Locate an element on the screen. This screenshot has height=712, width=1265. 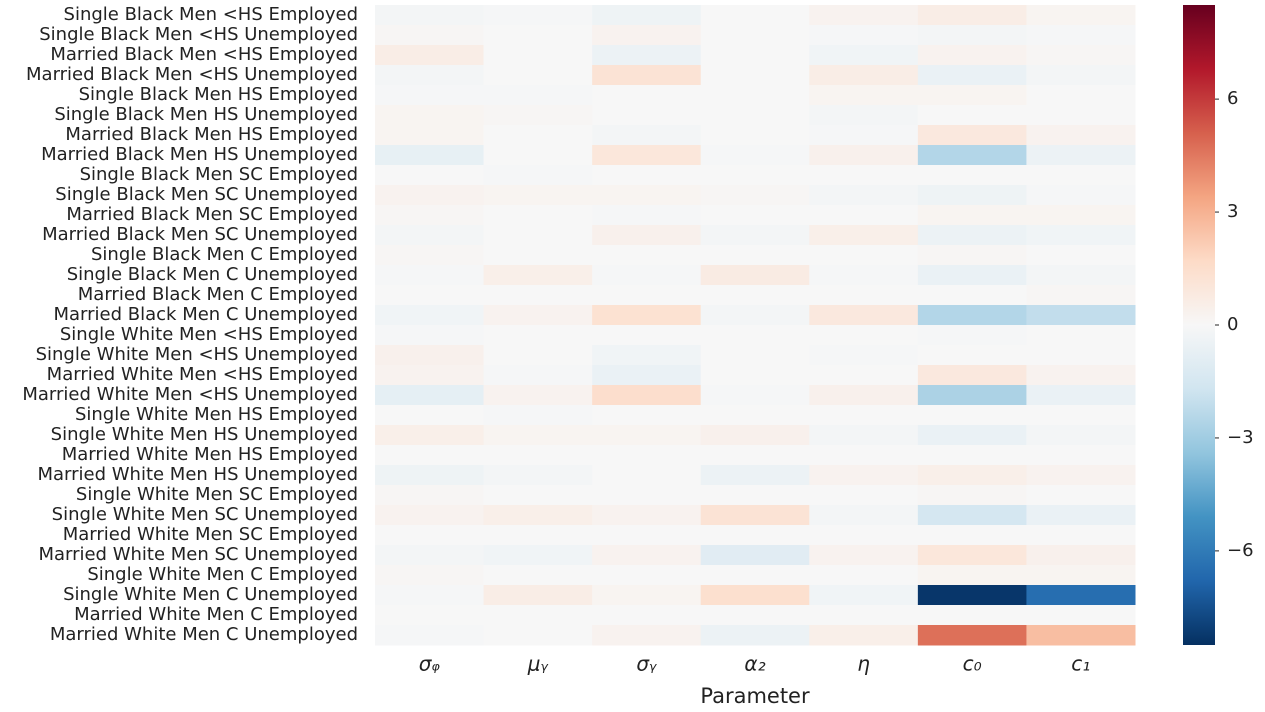
y-tick-label: Single White Men SC Unemployed is located at coordinates (205, 514).